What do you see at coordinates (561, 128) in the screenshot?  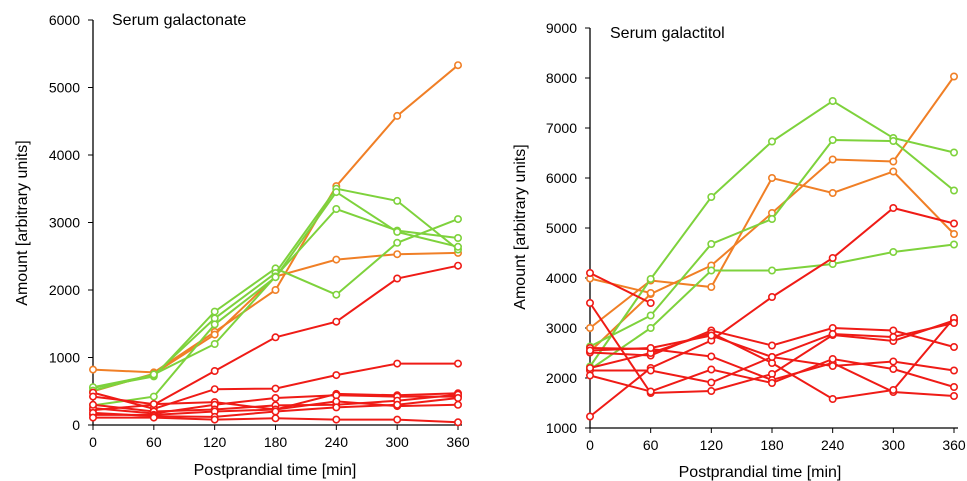 I see `y-tick-label: 7000` at bounding box center [561, 128].